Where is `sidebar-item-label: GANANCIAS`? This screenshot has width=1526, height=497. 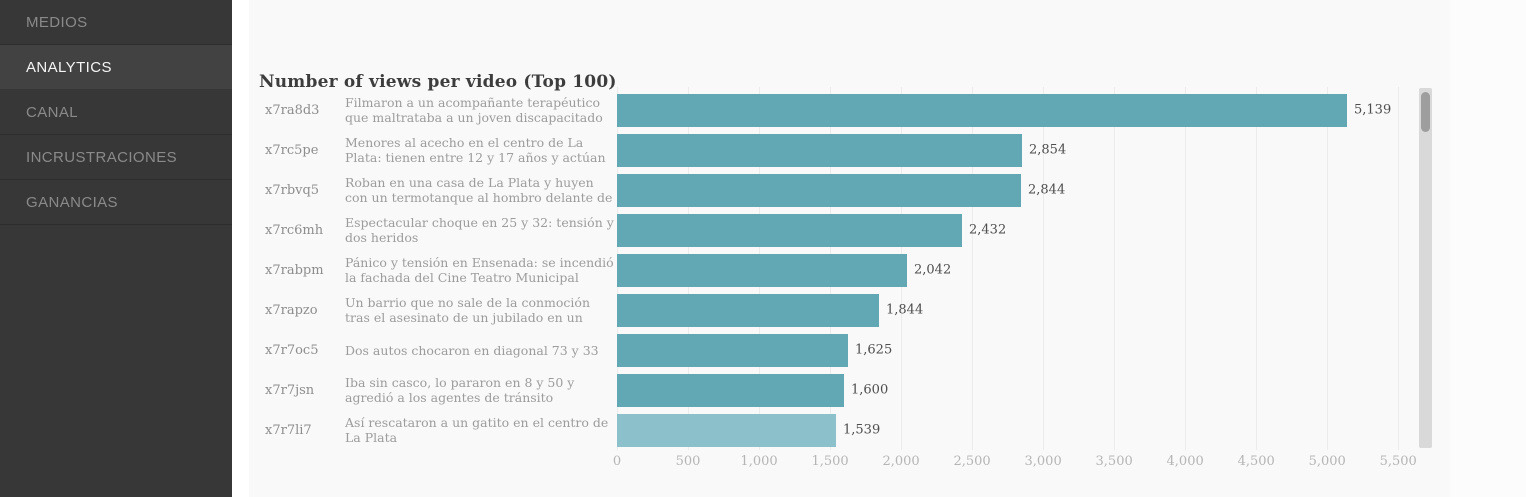 sidebar-item-label: GANANCIAS is located at coordinates (72, 202).